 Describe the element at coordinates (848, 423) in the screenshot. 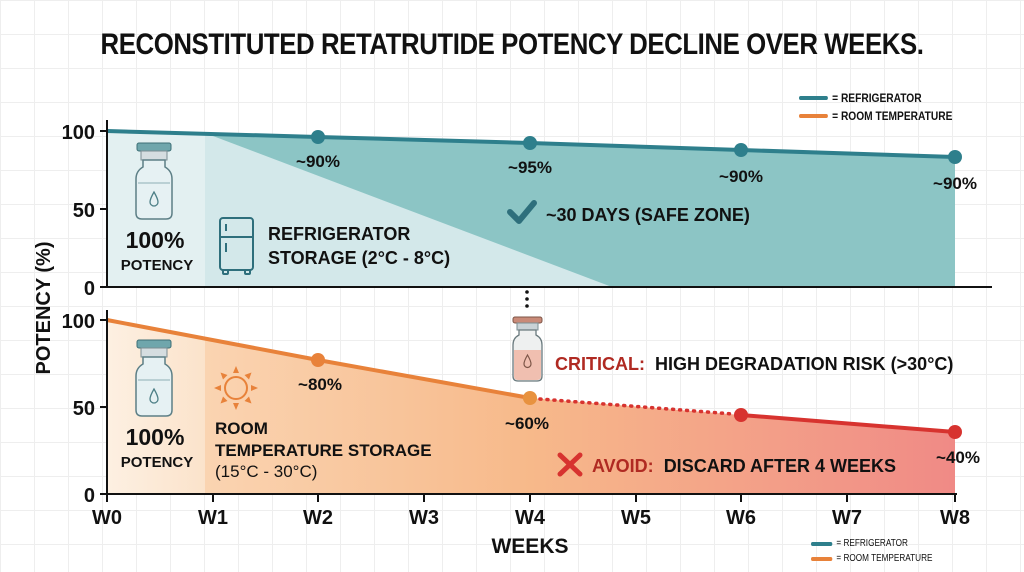

I see `critical-line` at that location.